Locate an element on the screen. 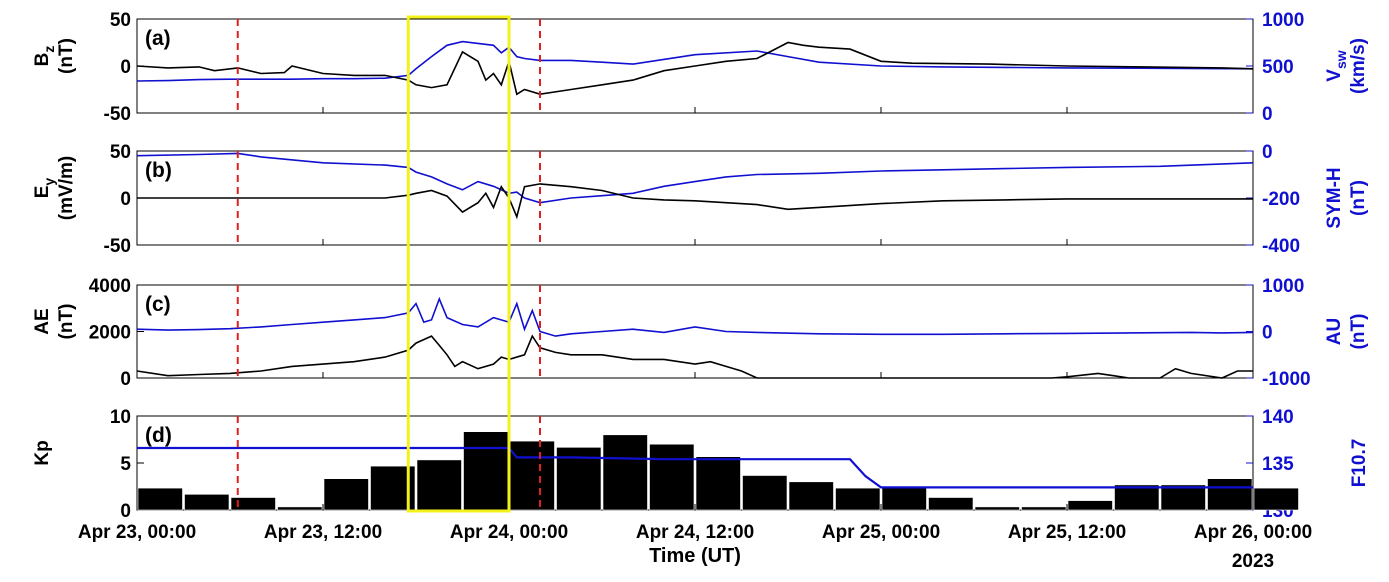 The width and height of the screenshot is (1389, 582). ylabel-right-base: SYM-H is located at coordinates (1334, 197).